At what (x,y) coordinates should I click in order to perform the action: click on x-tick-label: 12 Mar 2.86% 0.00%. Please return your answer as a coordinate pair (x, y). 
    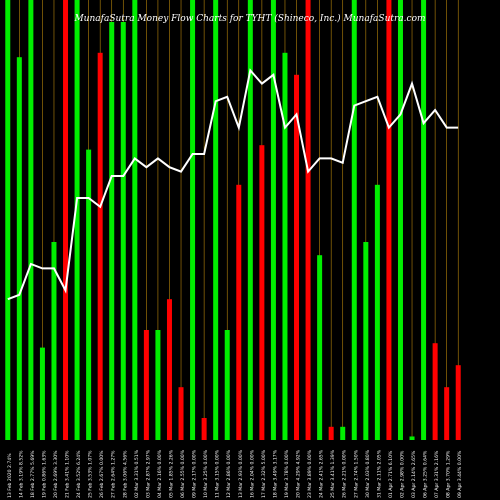
    Looking at the image, I should click on (229, 473).